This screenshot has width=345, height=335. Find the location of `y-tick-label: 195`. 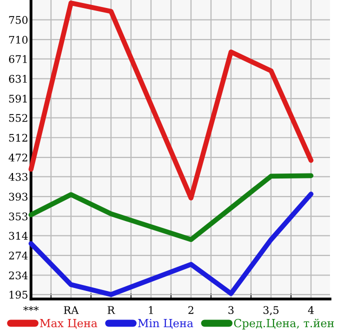

y-tick-label: 195 is located at coordinates (19, 294).